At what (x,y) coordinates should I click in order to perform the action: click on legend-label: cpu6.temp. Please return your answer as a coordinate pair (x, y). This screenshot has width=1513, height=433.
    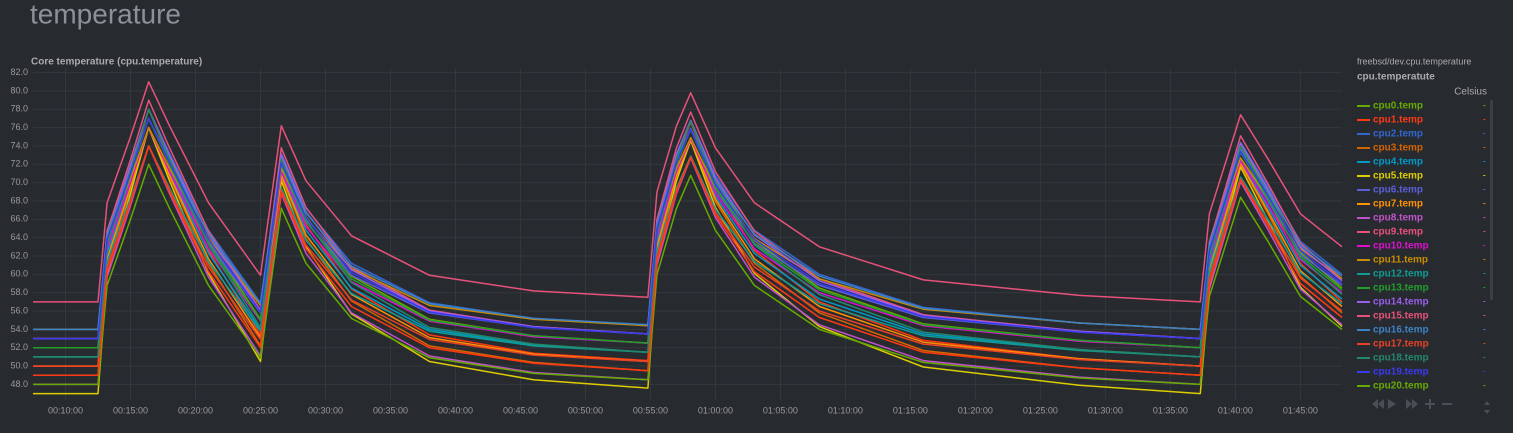
    Looking at the image, I should click on (1398, 190).